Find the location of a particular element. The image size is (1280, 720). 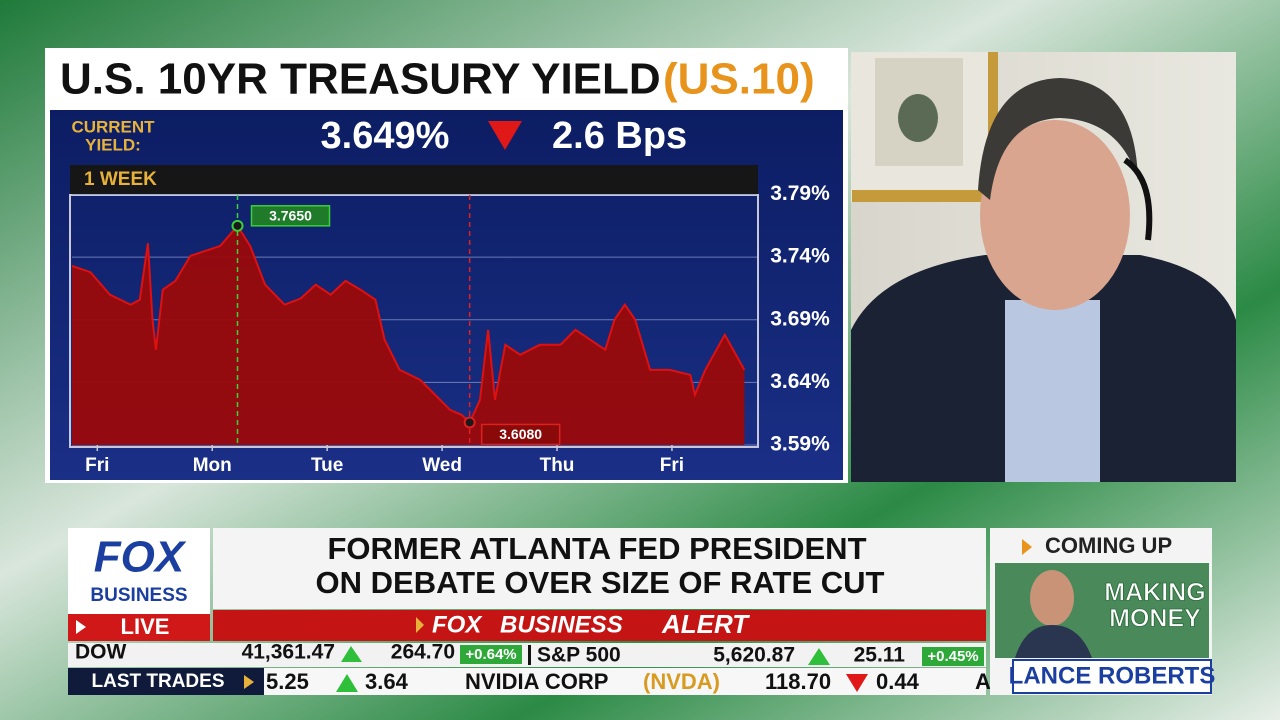

current-label: CURRENT is located at coordinates (113, 126).